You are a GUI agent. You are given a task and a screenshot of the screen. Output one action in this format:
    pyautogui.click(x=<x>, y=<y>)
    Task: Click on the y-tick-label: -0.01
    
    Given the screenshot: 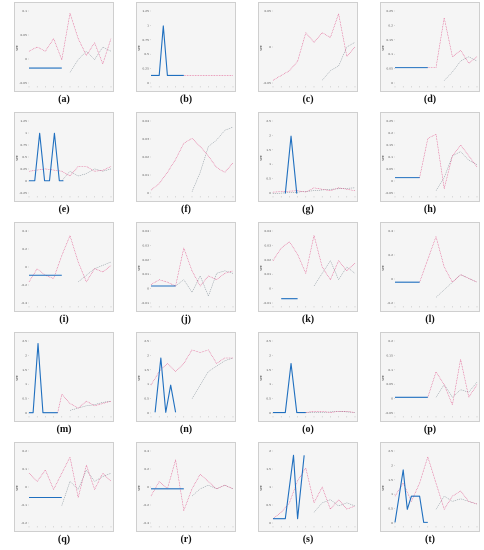 What is the action you would take?
    pyautogui.click(x=145, y=303)
    